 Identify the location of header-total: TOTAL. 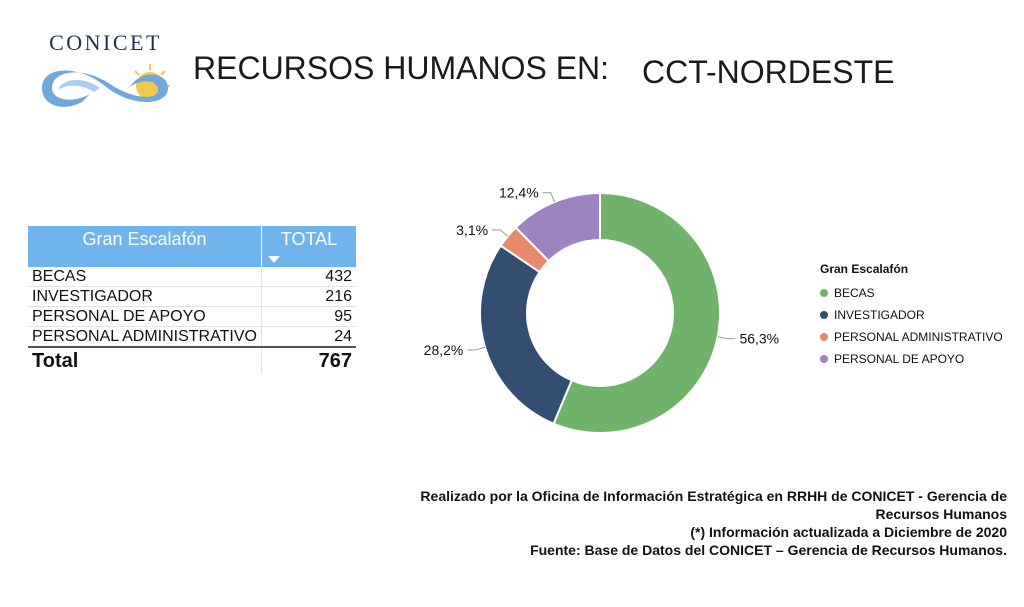
(308, 246).